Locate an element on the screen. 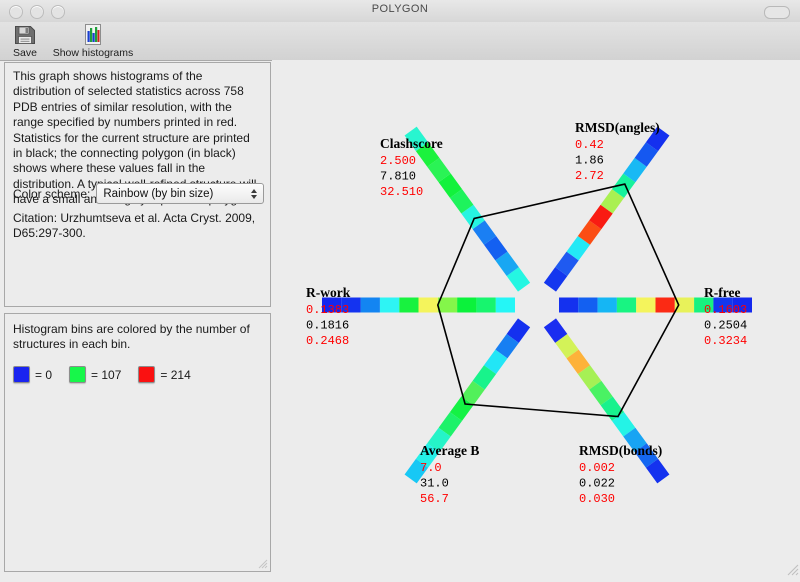 Image resolution: width=800 pixels, height=582 pixels. legend-value-mid: = 107 is located at coordinates (106, 374).